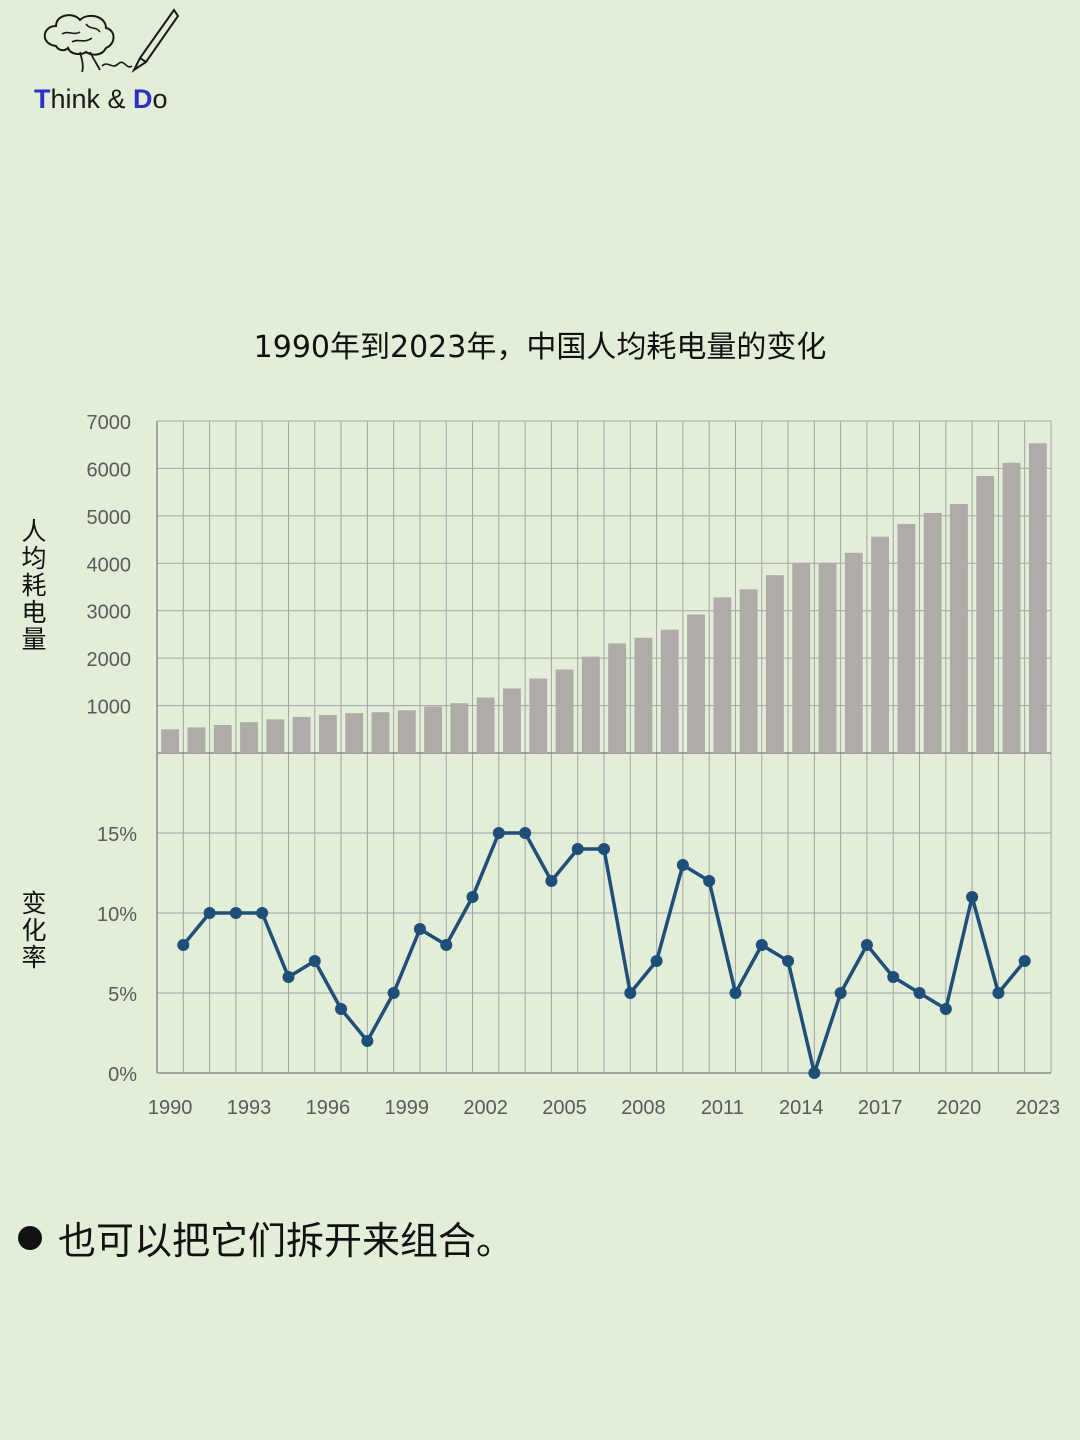 The width and height of the screenshot is (1080, 1440). Describe the element at coordinates (34, 639) in the screenshot. I see `y-axis-label-char: 量` at that location.